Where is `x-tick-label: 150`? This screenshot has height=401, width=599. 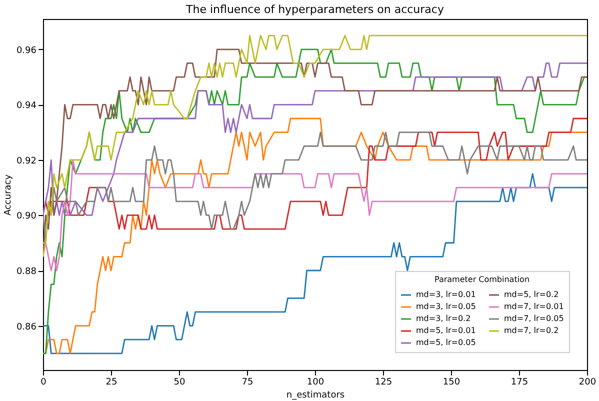 x-tick-label: 150 is located at coordinates (451, 383).